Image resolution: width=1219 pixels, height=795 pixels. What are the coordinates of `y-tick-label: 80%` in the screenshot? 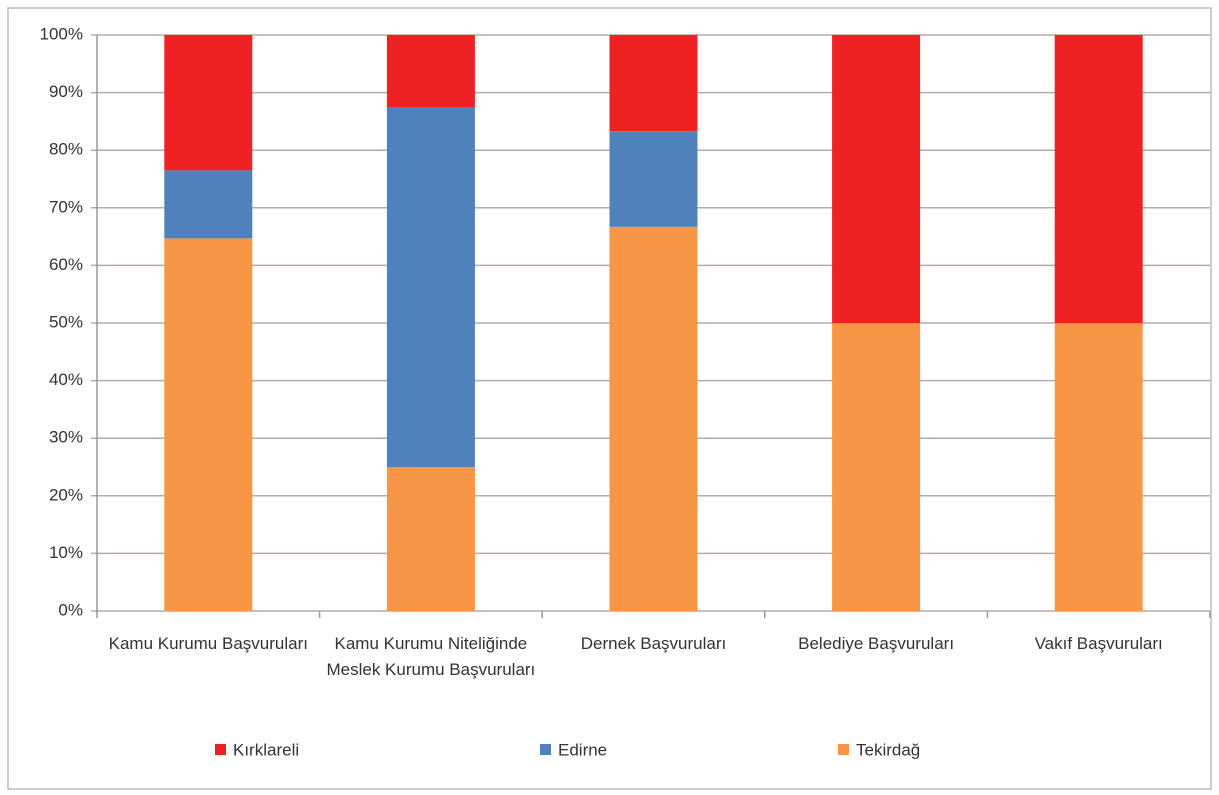 It's located at (66, 149).